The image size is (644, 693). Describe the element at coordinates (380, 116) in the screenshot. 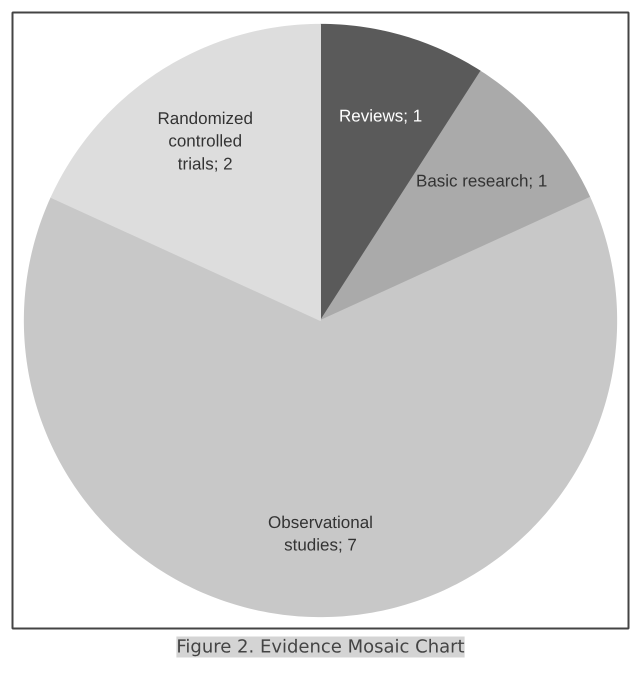

I see `slice-label: Reviews; 1` at that location.